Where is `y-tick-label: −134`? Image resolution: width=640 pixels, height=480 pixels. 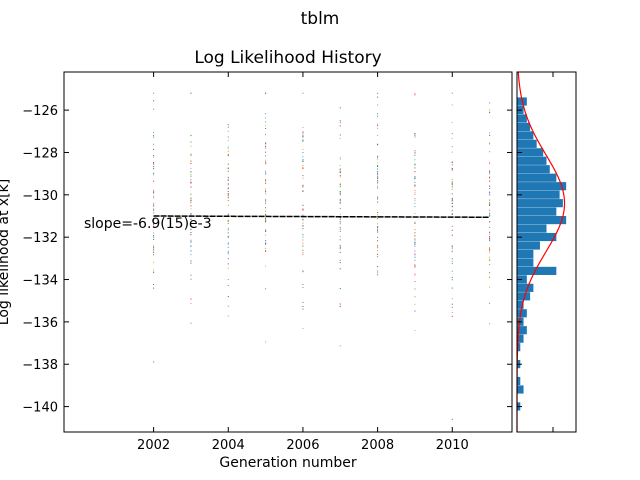 y-tick-label: −134 is located at coordinates (40, 281).